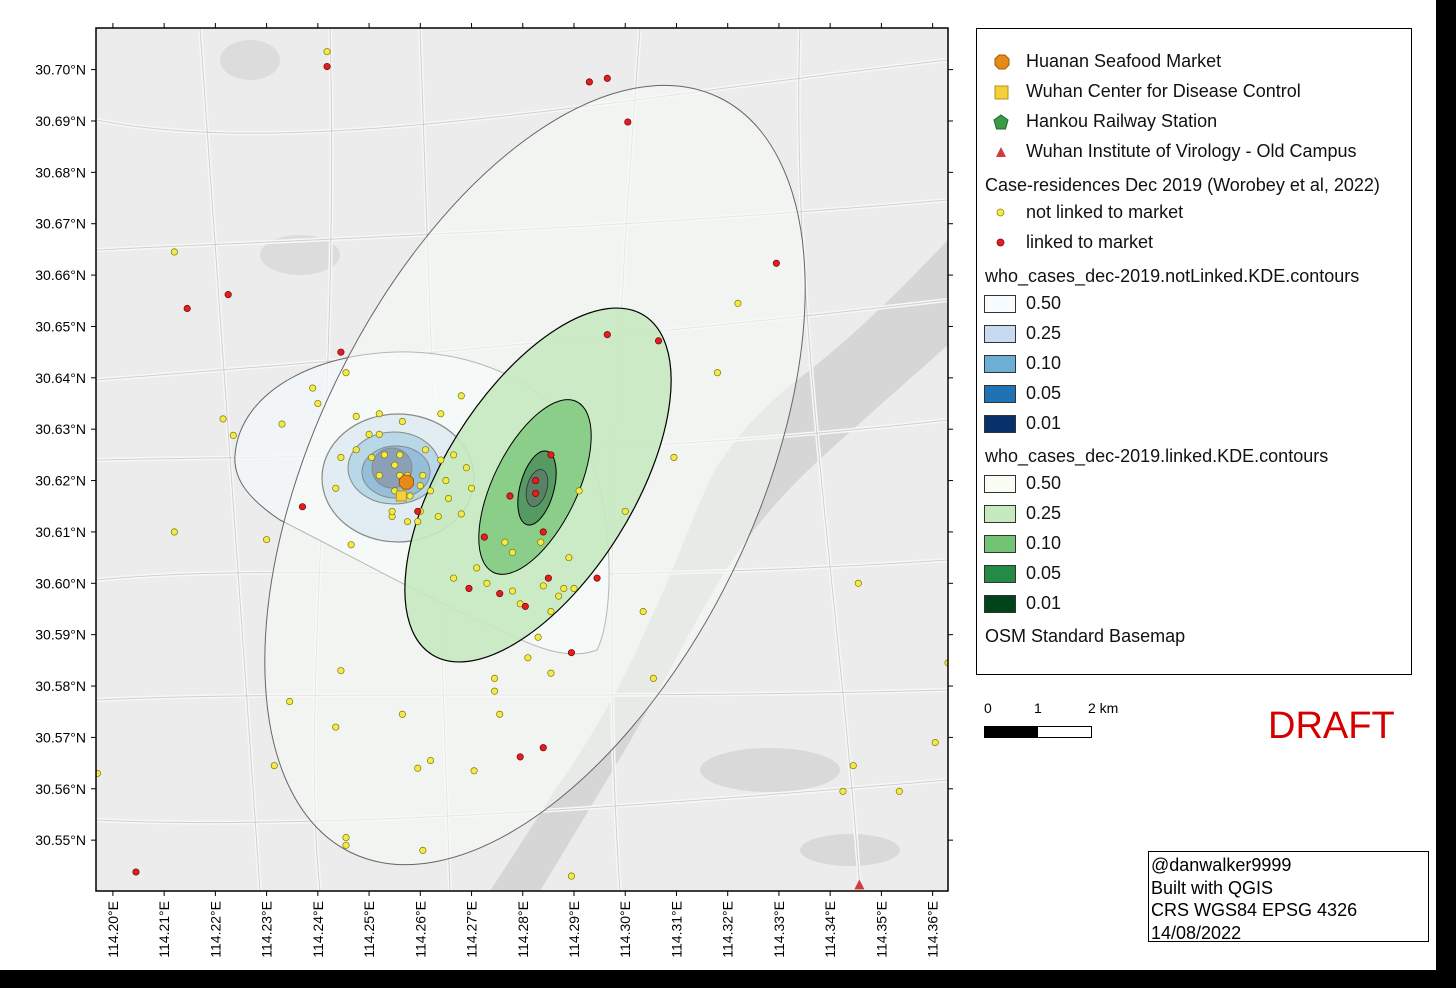 This screenshot has height=988, width=1456. What do you see at coordinates (60, 686) in the screenshot?
I see `lat-tick-label: 30.58°N` at bounding box center [60, 686].